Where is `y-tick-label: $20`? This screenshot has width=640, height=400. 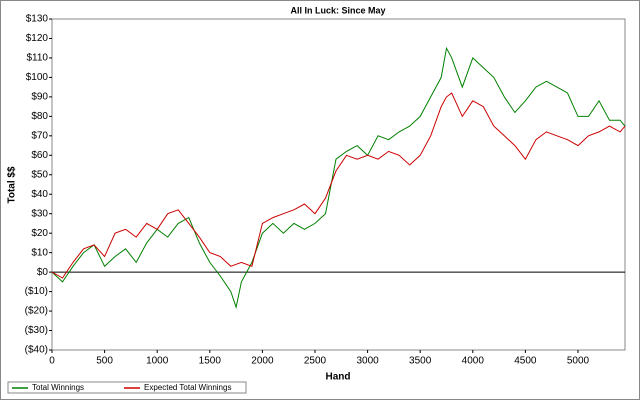
y-tick-label: $20 is located at coordinates (39, 233).